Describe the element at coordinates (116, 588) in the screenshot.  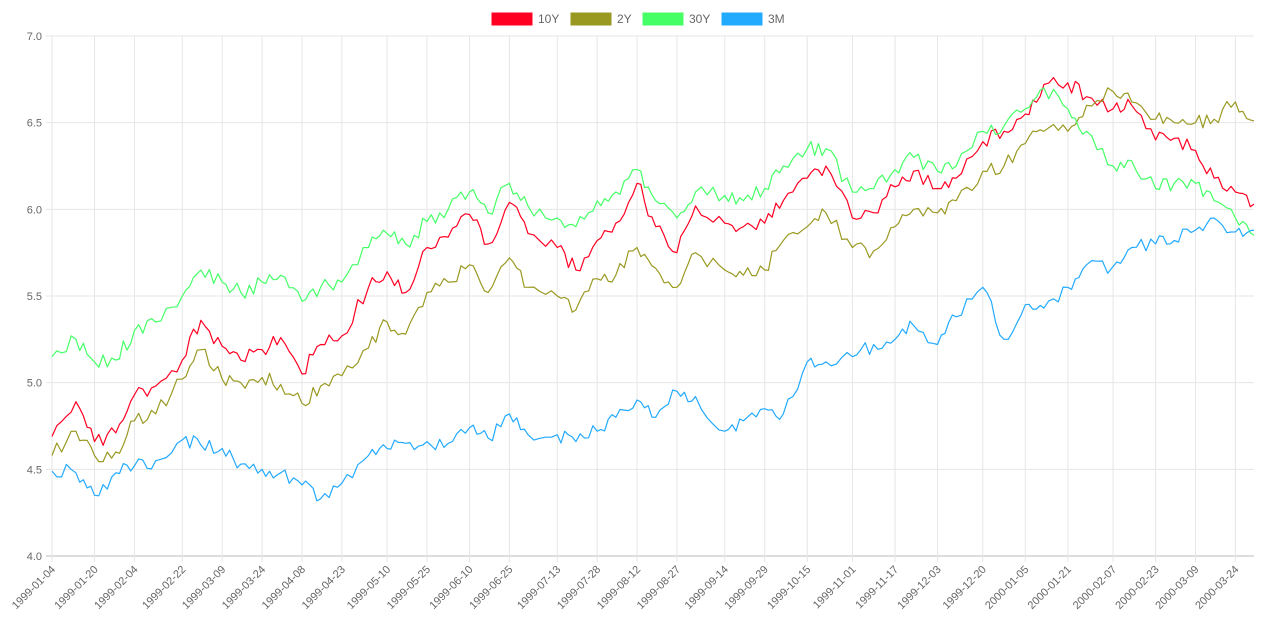
I see `x-tick-label: 1999-02-04` at that location.